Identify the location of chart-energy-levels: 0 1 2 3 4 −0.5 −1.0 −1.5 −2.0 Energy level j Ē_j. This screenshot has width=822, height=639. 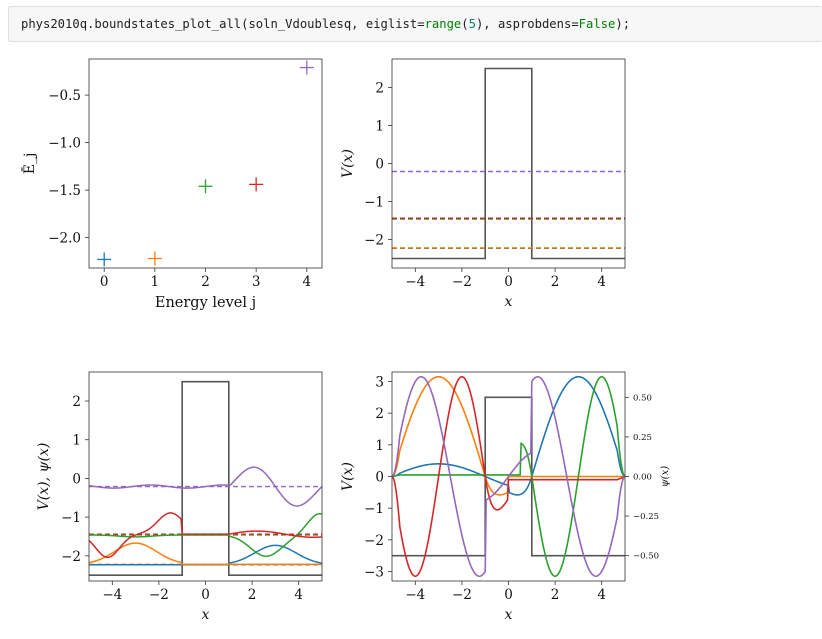
(171, 184).